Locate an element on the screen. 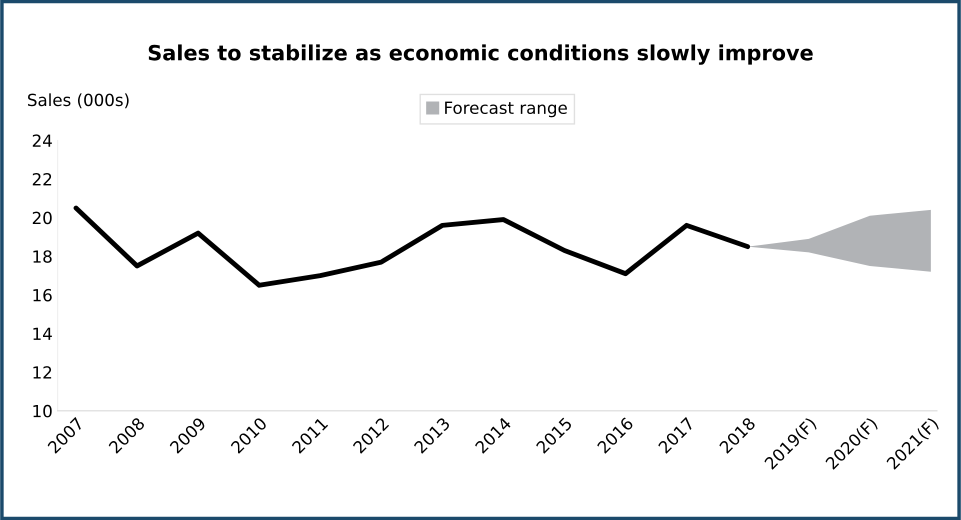 Image resolution: width=961 pixels, height=520 pixels. y-tick-label: 24 is located at coordinates (42, 140).